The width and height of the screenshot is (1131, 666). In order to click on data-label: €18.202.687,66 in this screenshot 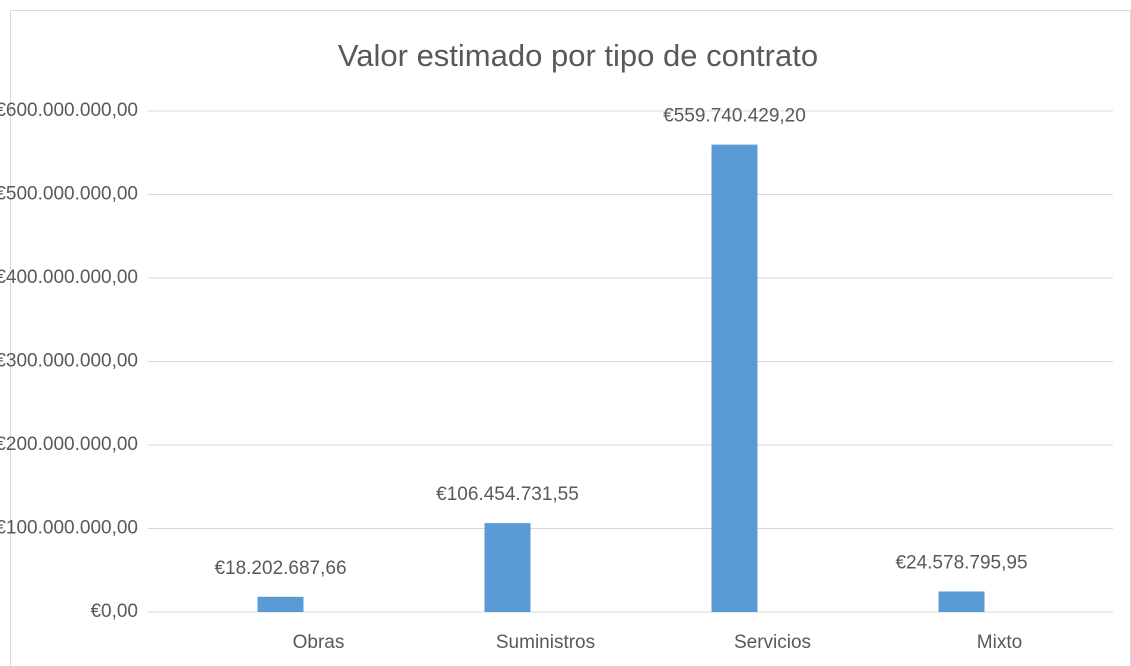, I will do `click(280, 568)`.